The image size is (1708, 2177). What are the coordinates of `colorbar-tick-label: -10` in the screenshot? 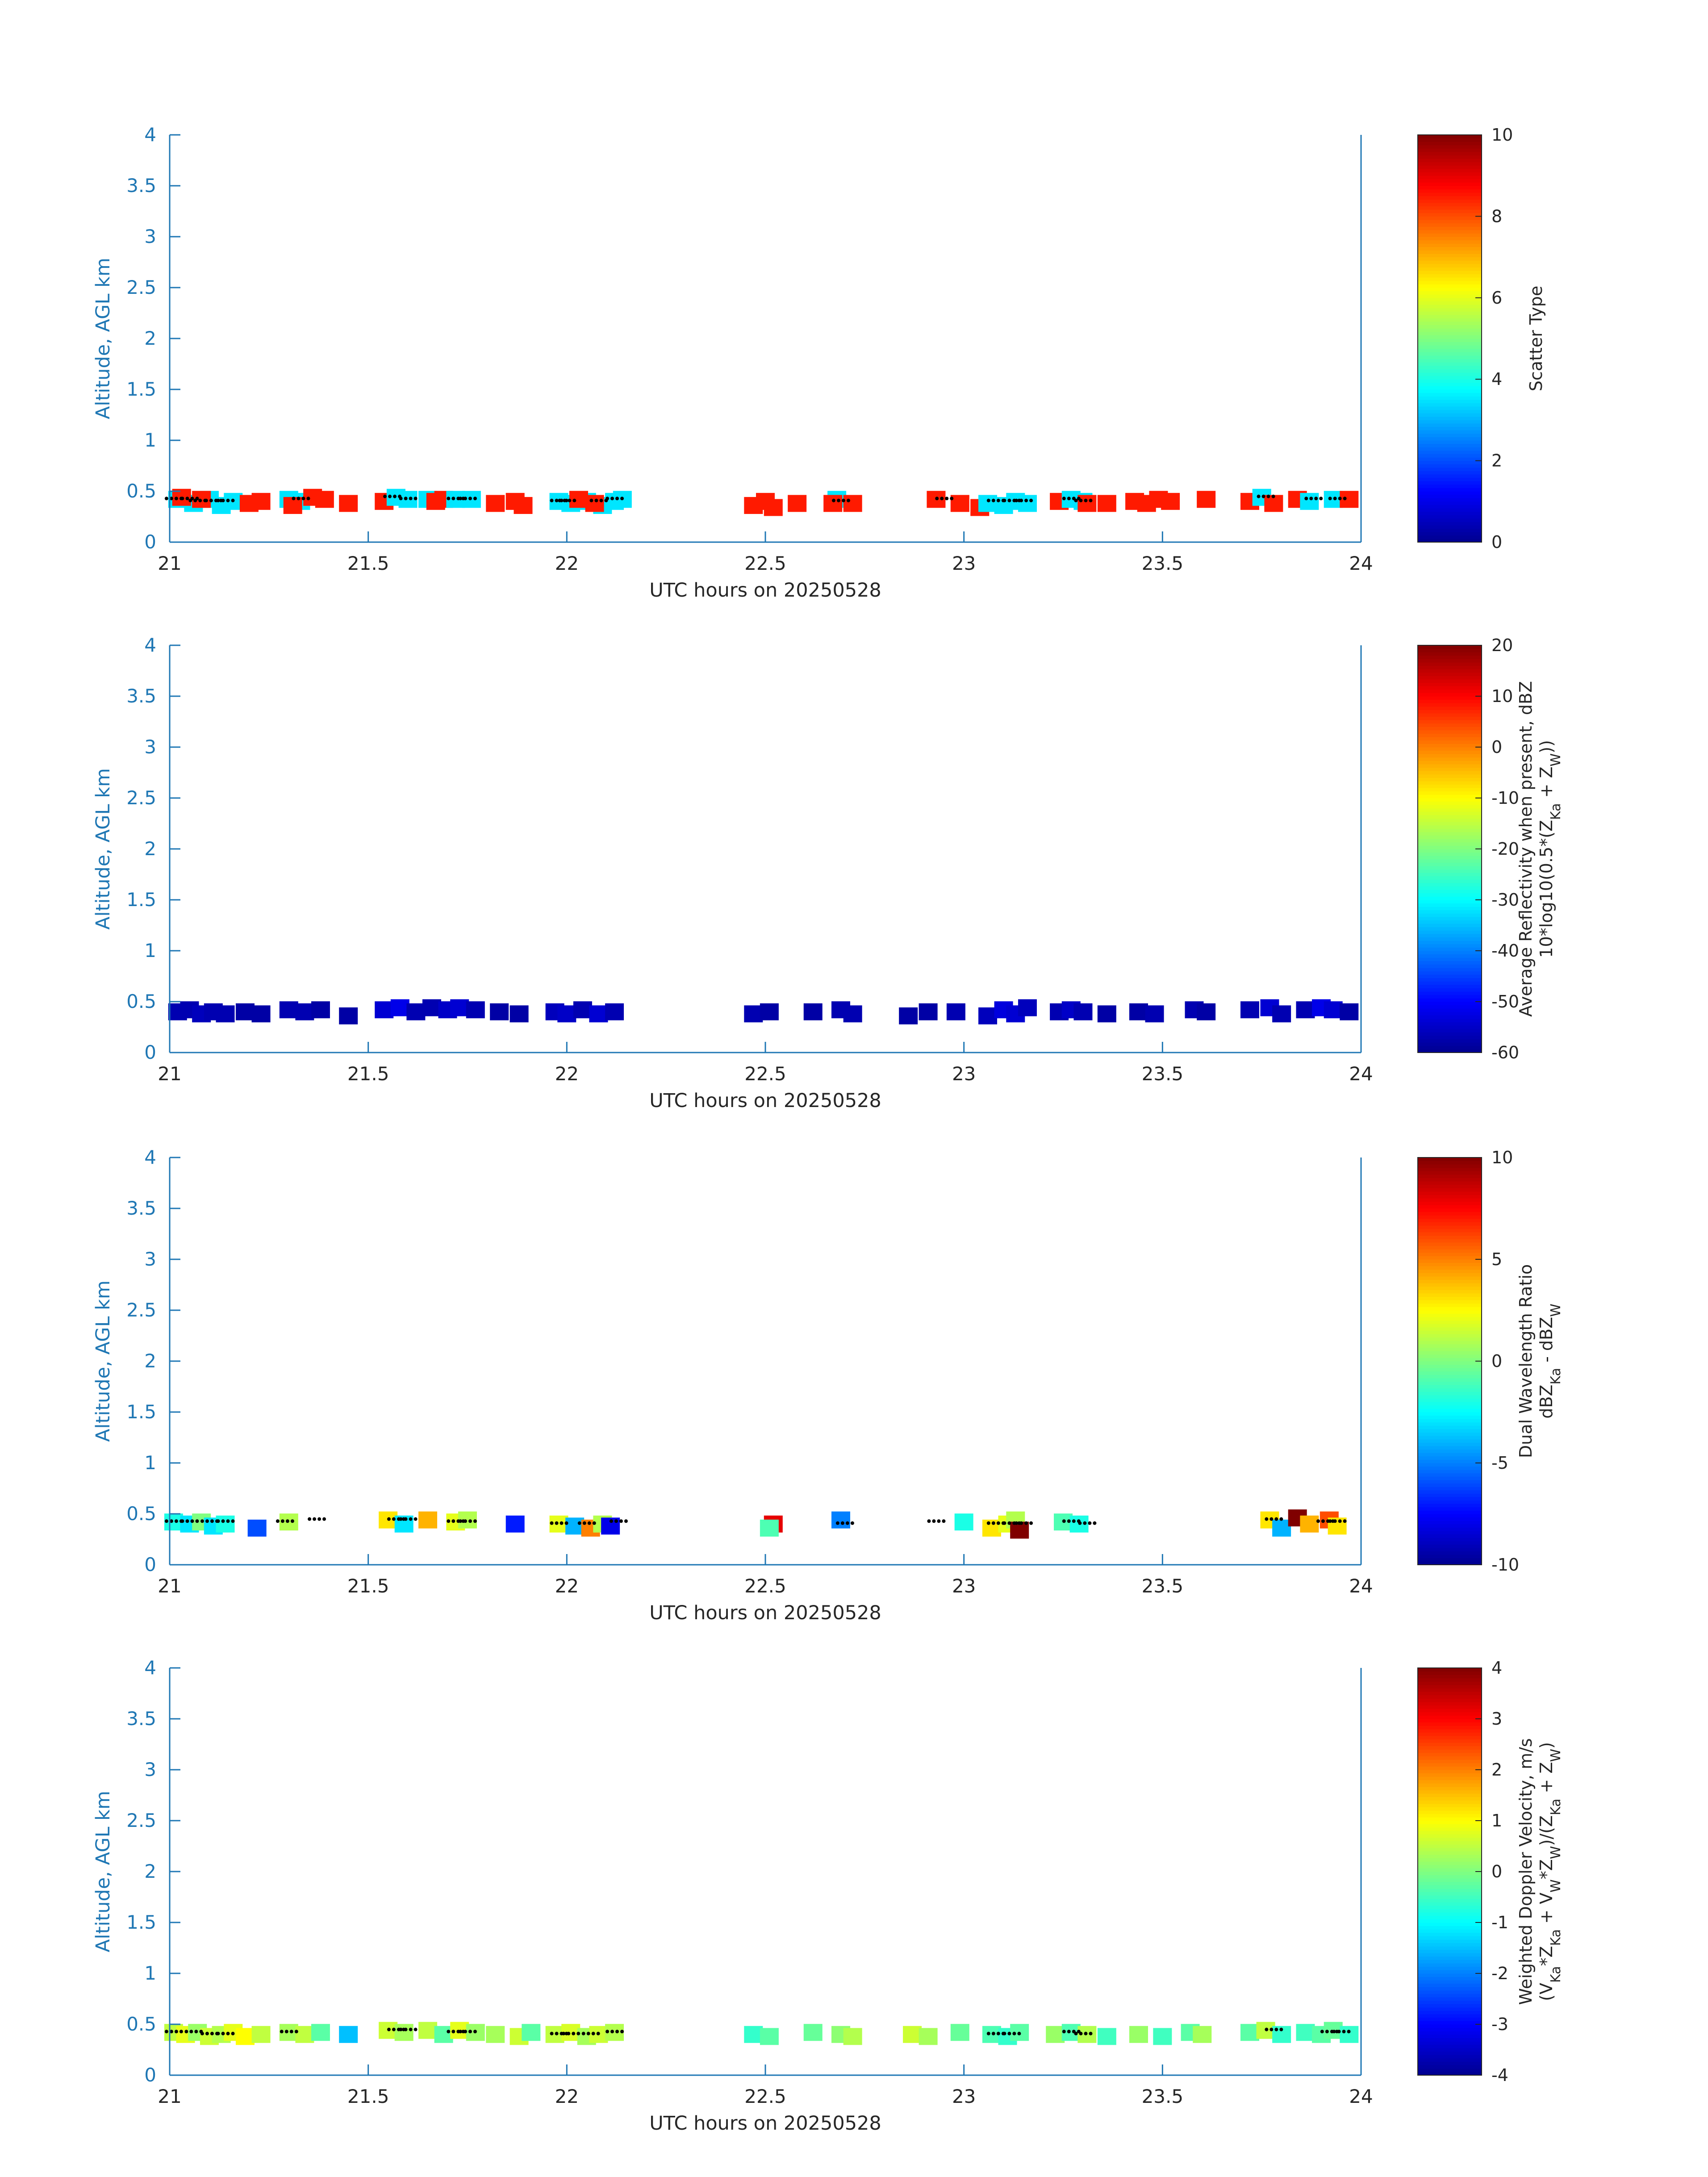 It's located at (1505, 798).